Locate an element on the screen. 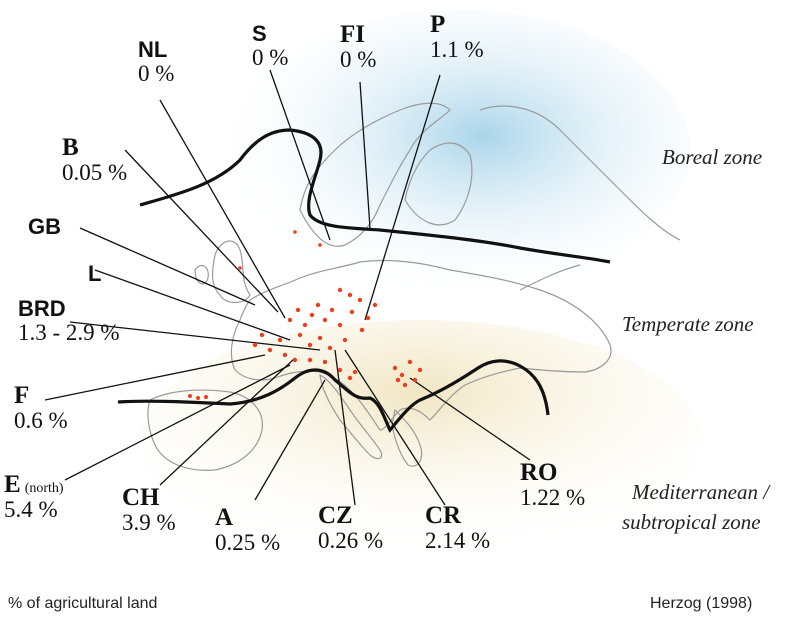 Image resolution: width=800 pixels, height=623 pixels. label-gb-code: GB is located at coordinates (44, 226).